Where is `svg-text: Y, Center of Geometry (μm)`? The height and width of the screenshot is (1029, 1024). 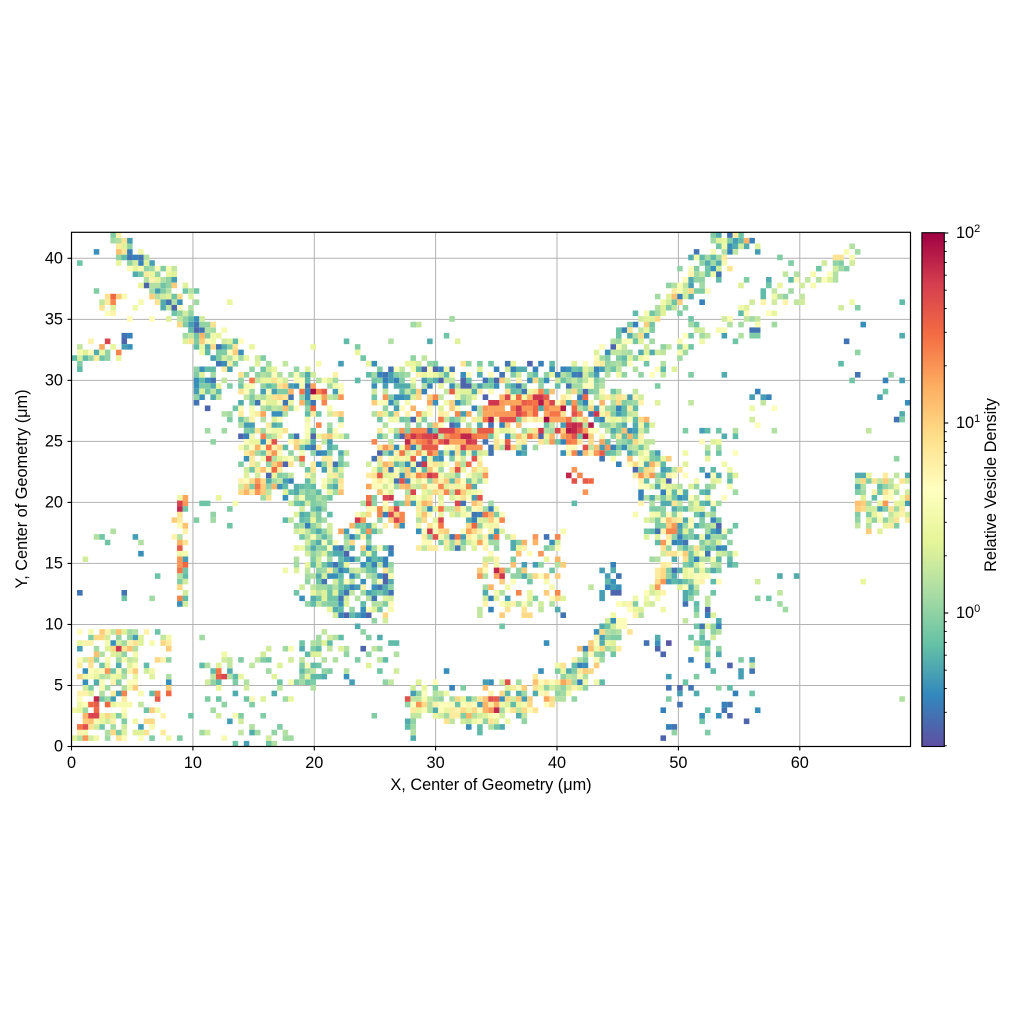 svg-text: Y, Center of Geometry (μm) is located at coordinates (22, 488).